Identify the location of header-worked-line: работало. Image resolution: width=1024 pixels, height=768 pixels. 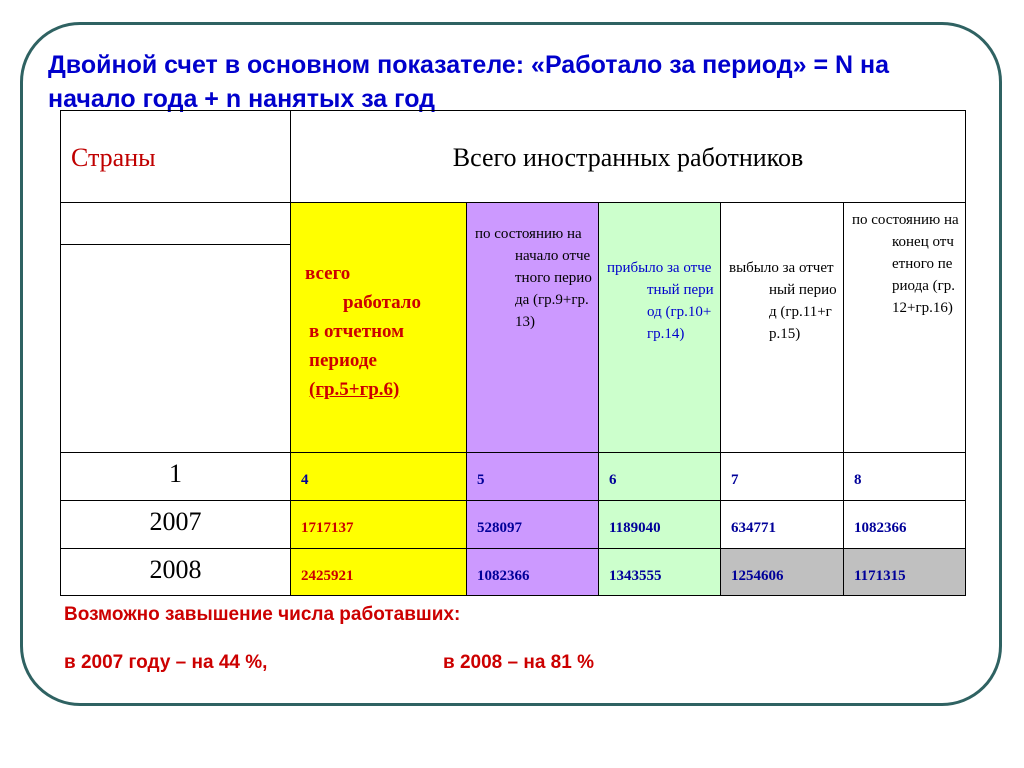
(382, 302).